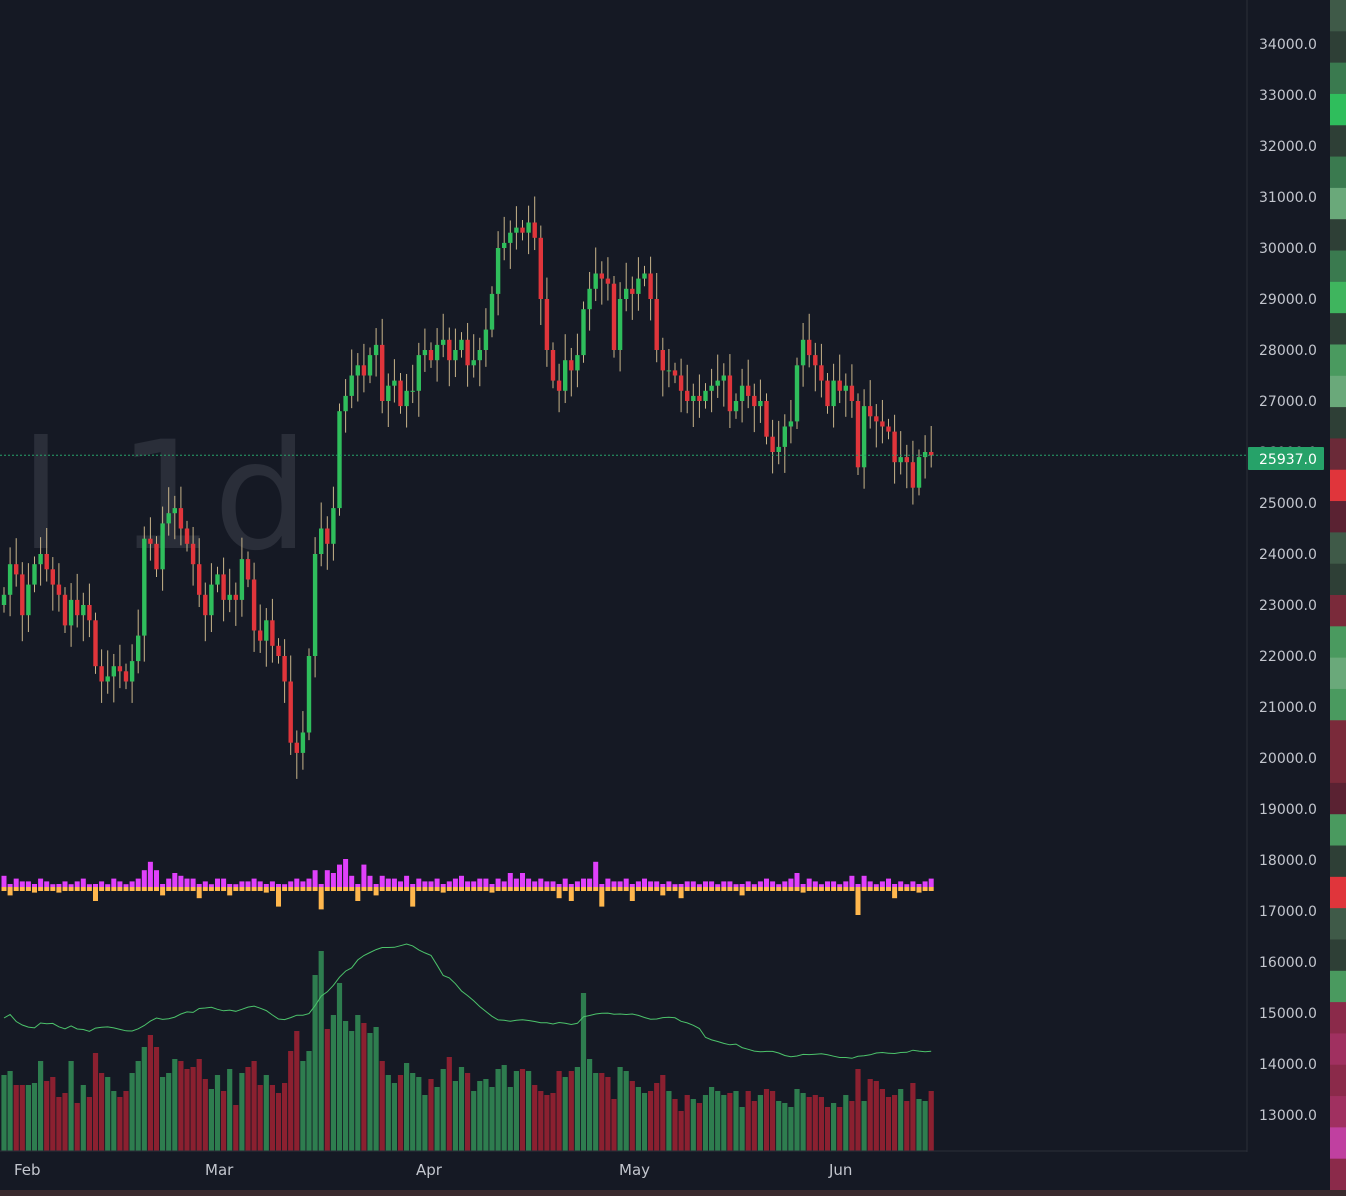  What do you see at coordinates (1288, 810) in the screenshot?
I see `price-tick-label: 19000.0` at bounding box center [1288, 810].